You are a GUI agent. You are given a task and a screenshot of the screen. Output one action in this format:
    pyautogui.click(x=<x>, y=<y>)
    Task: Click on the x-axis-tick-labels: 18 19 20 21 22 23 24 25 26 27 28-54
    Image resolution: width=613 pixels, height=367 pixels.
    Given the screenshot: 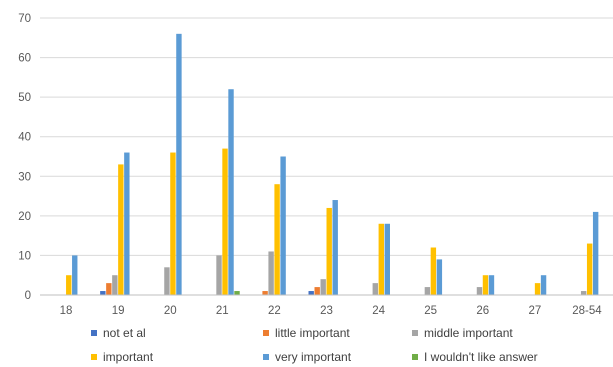 What is the action you would take?
    pyautogui.click(x=331, y=311)
    